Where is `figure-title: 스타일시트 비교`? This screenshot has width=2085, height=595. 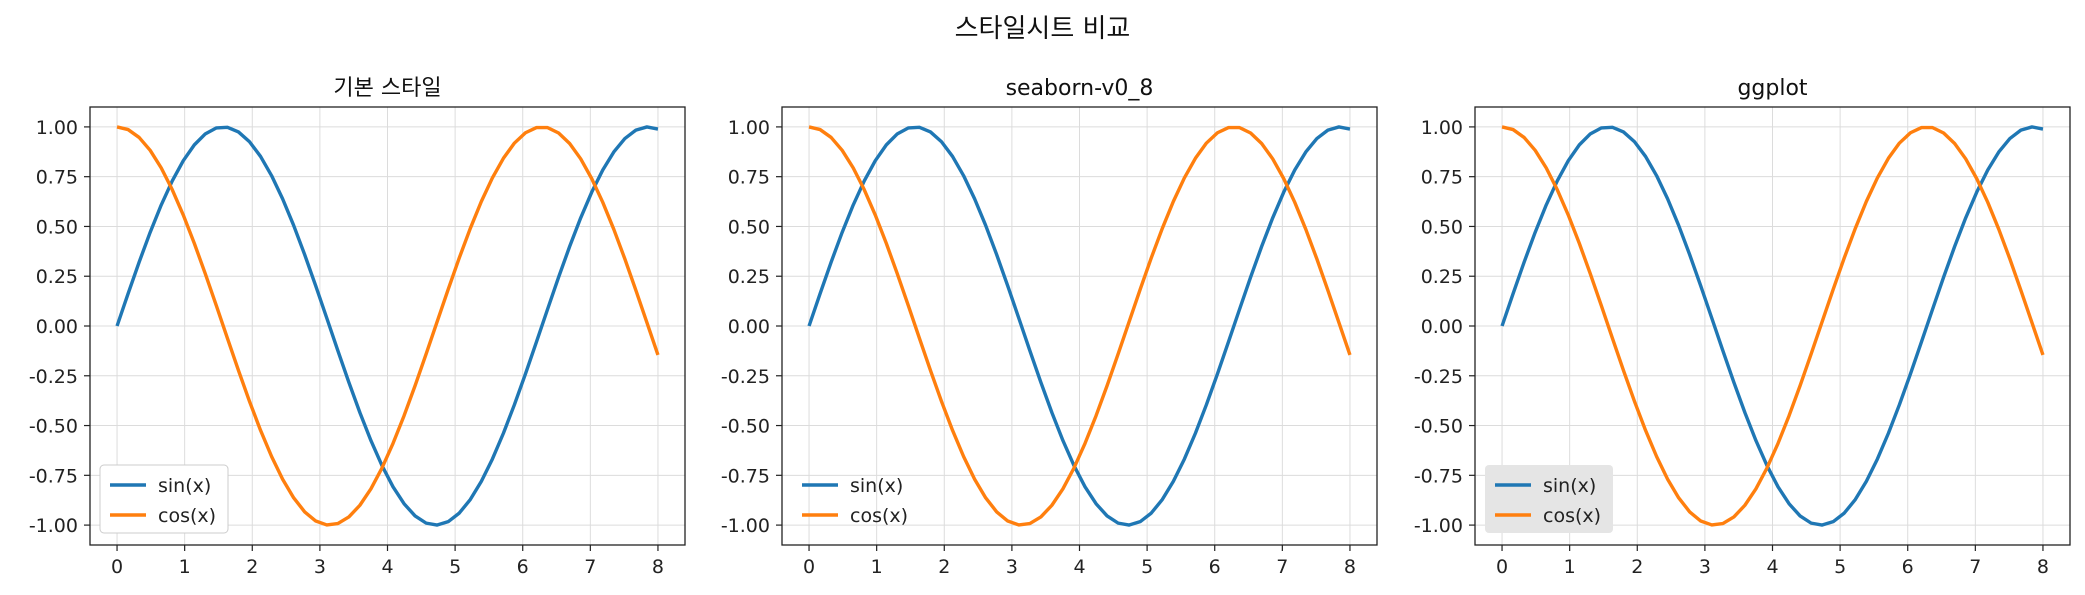 figure-title: 스타일시트 비교 is located at coordinates (1042, 29).